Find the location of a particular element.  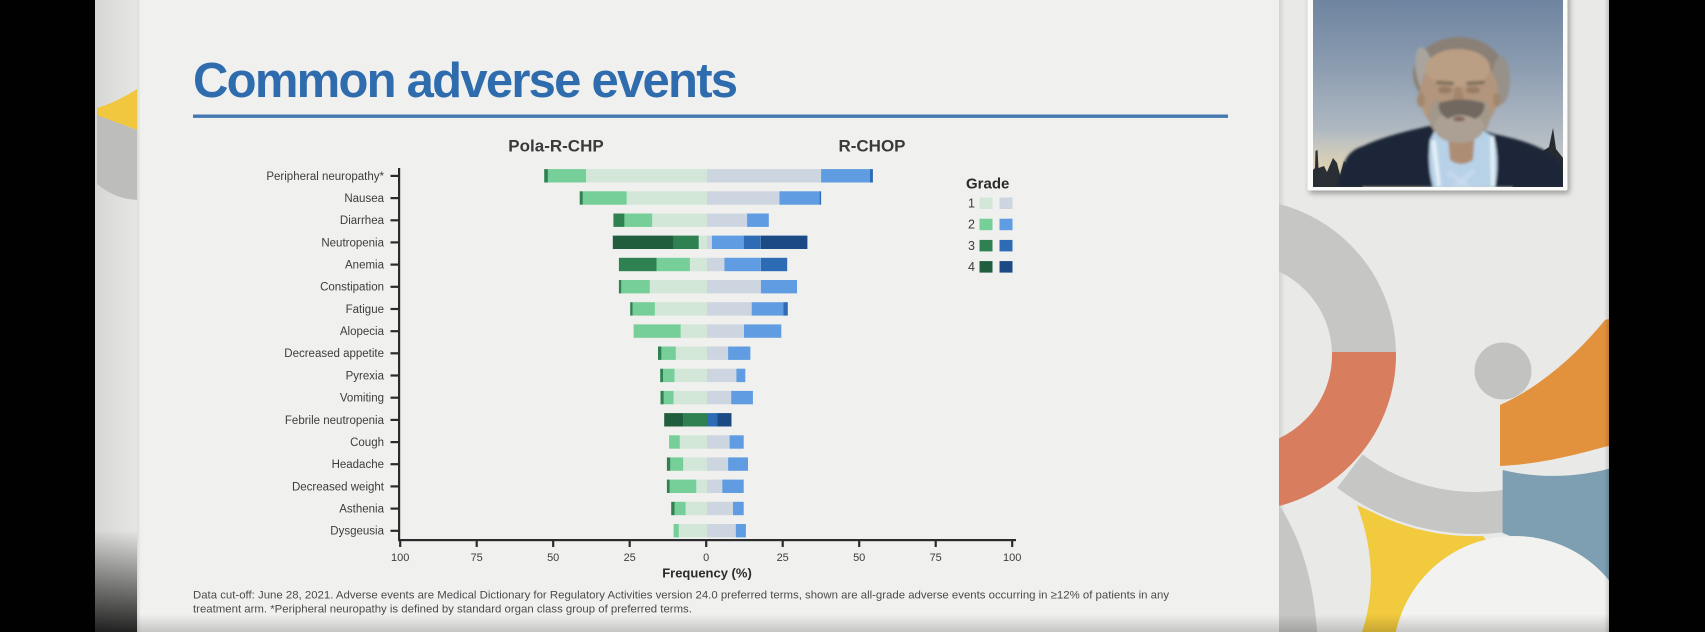

svg-text: Asthenia is located at coordinates (361, 510).